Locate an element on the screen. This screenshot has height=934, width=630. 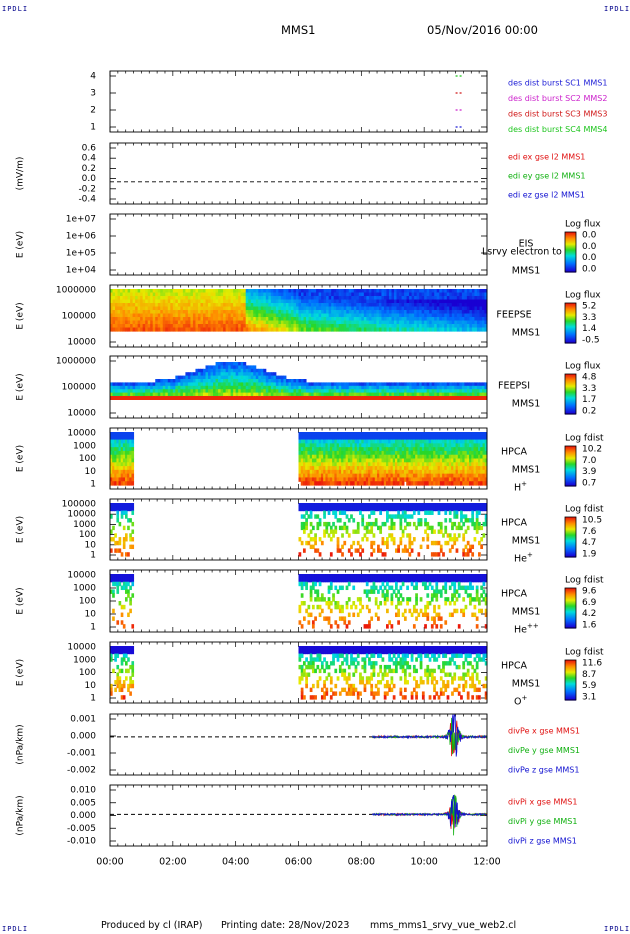
legend-burst: des dist burst SC3 MMS3 is located at coordinates (557, 114).